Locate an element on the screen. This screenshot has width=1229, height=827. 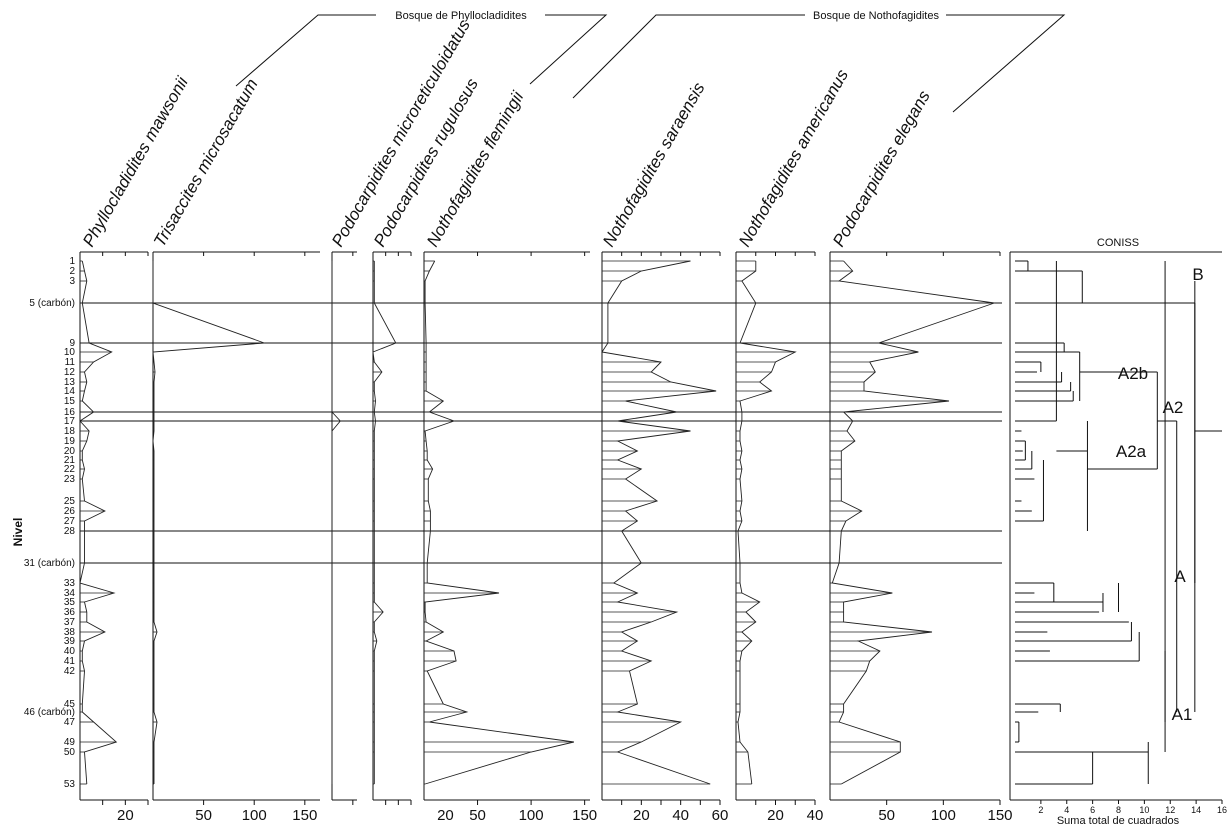
level-label: 12 is located at coordinates (70, 372).